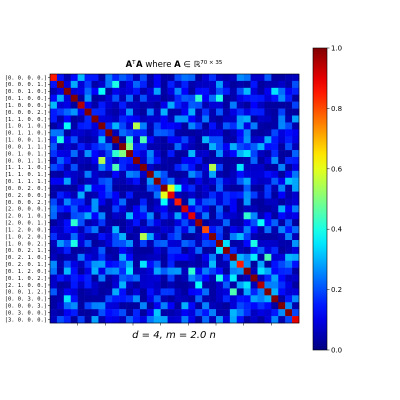 This screenshot has width=400, height=400. I want to click on row-label: [0. 1. 1. 0.], so click(26, 134).